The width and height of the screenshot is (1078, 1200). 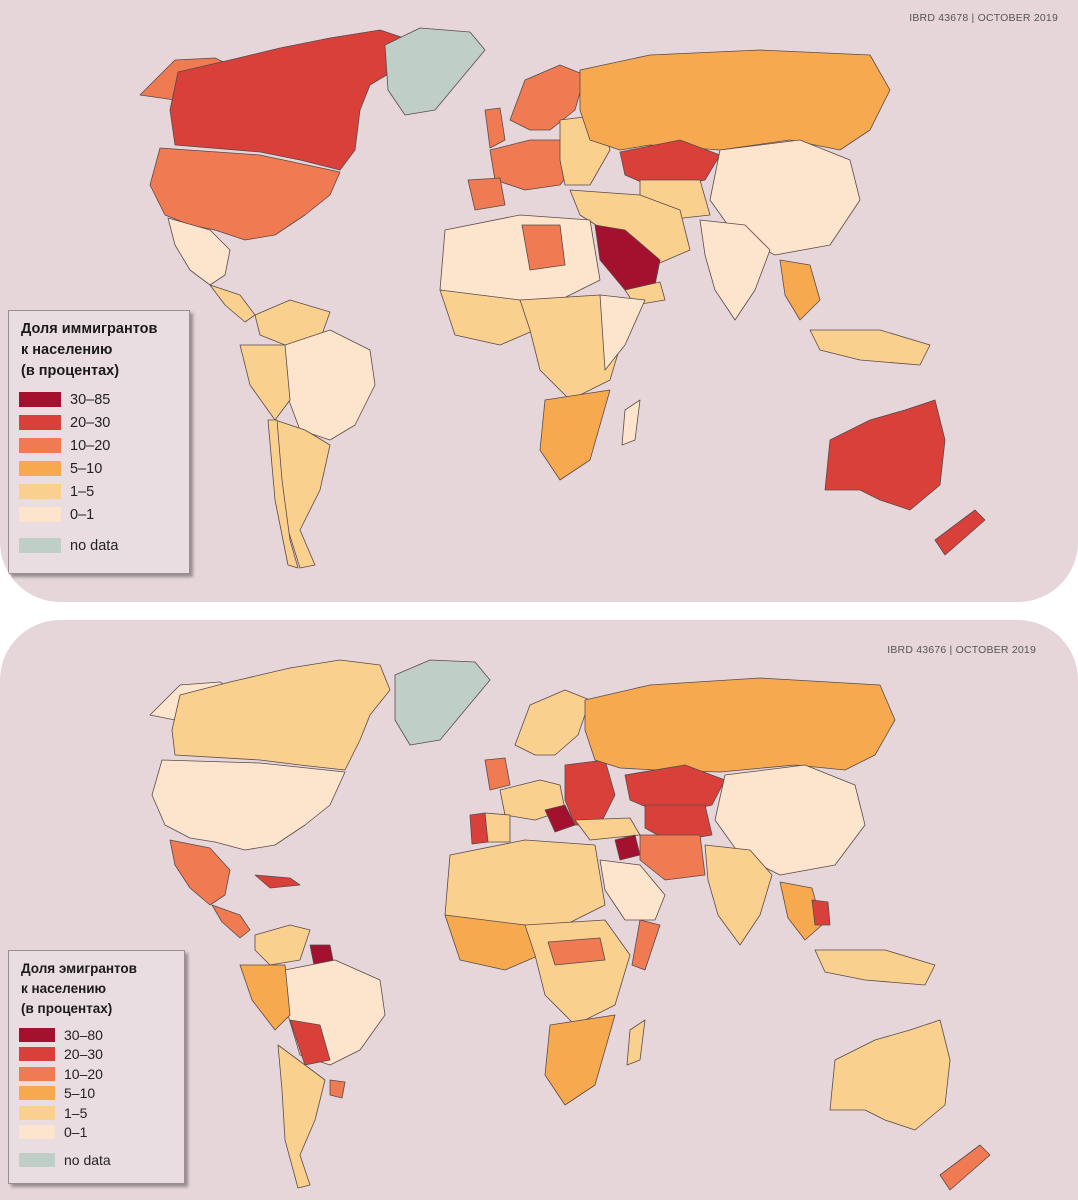 I want to click on region-south-sudan-car, so click(x=576, y=951).